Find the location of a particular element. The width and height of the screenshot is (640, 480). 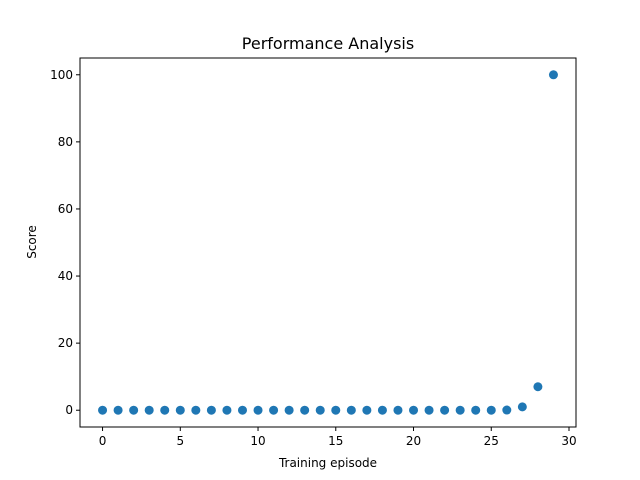

x-tick-label: 5 is located at coordinates (180, 441).